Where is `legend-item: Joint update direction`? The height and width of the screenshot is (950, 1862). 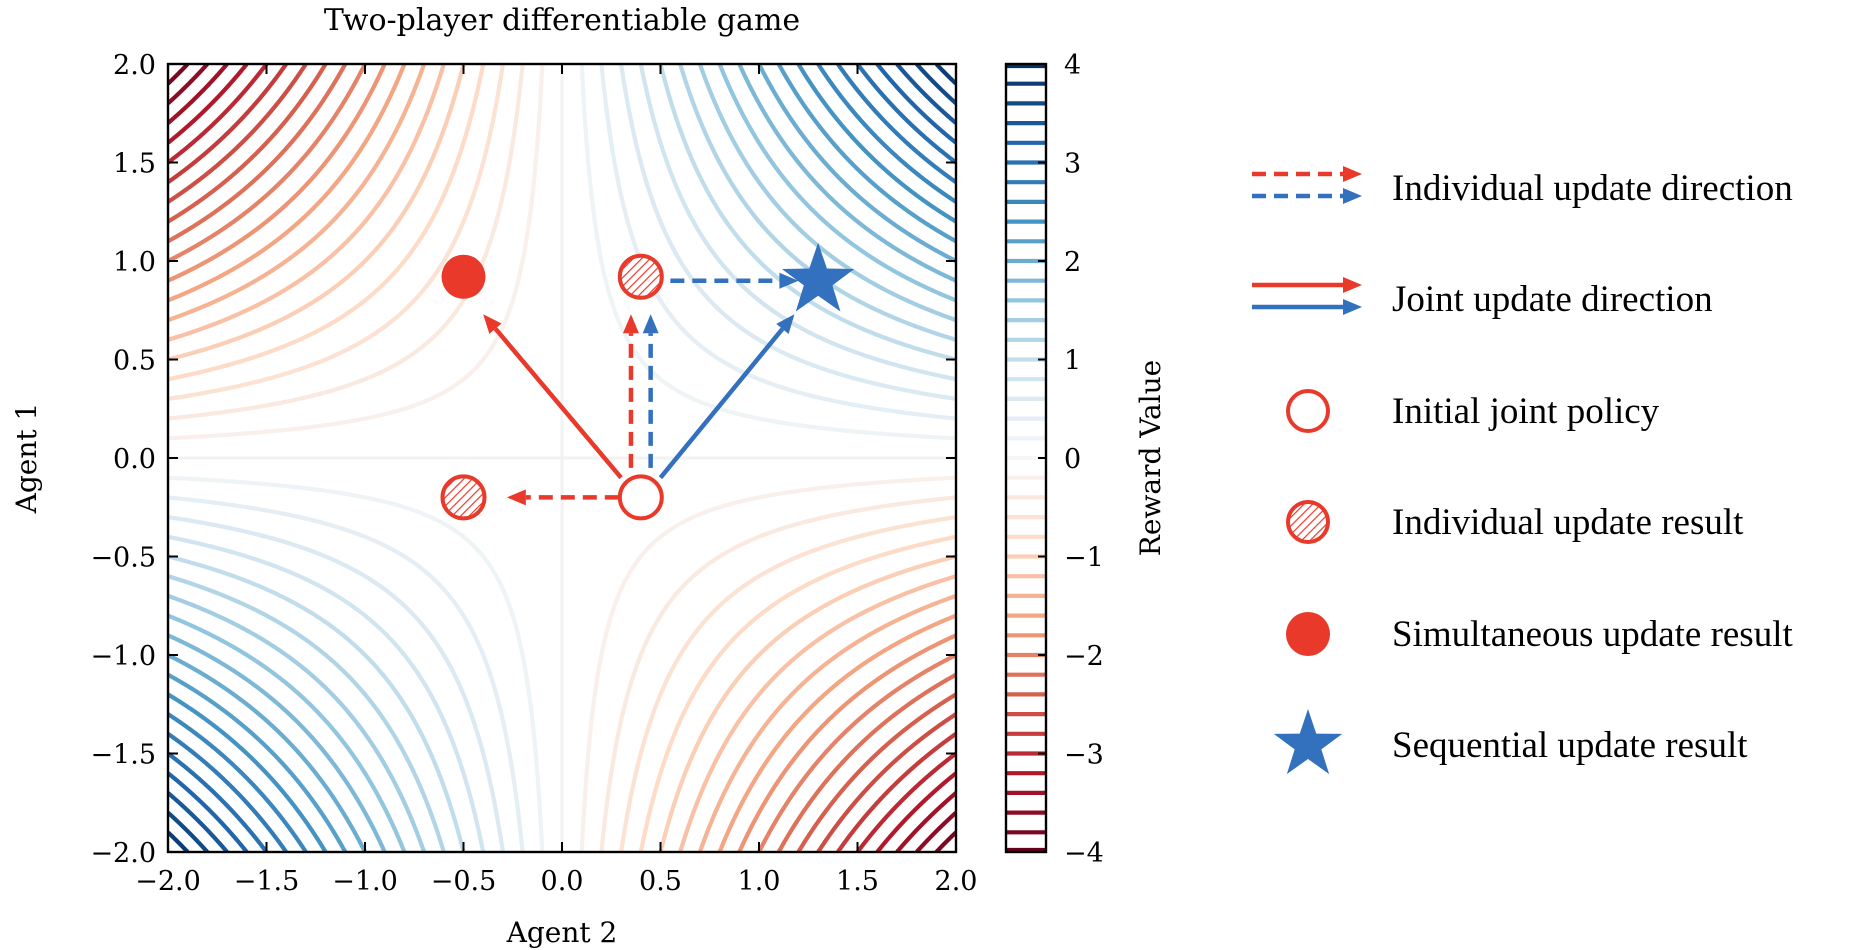 legend-item: Joint update direction is located at coordinates (1482, 298).